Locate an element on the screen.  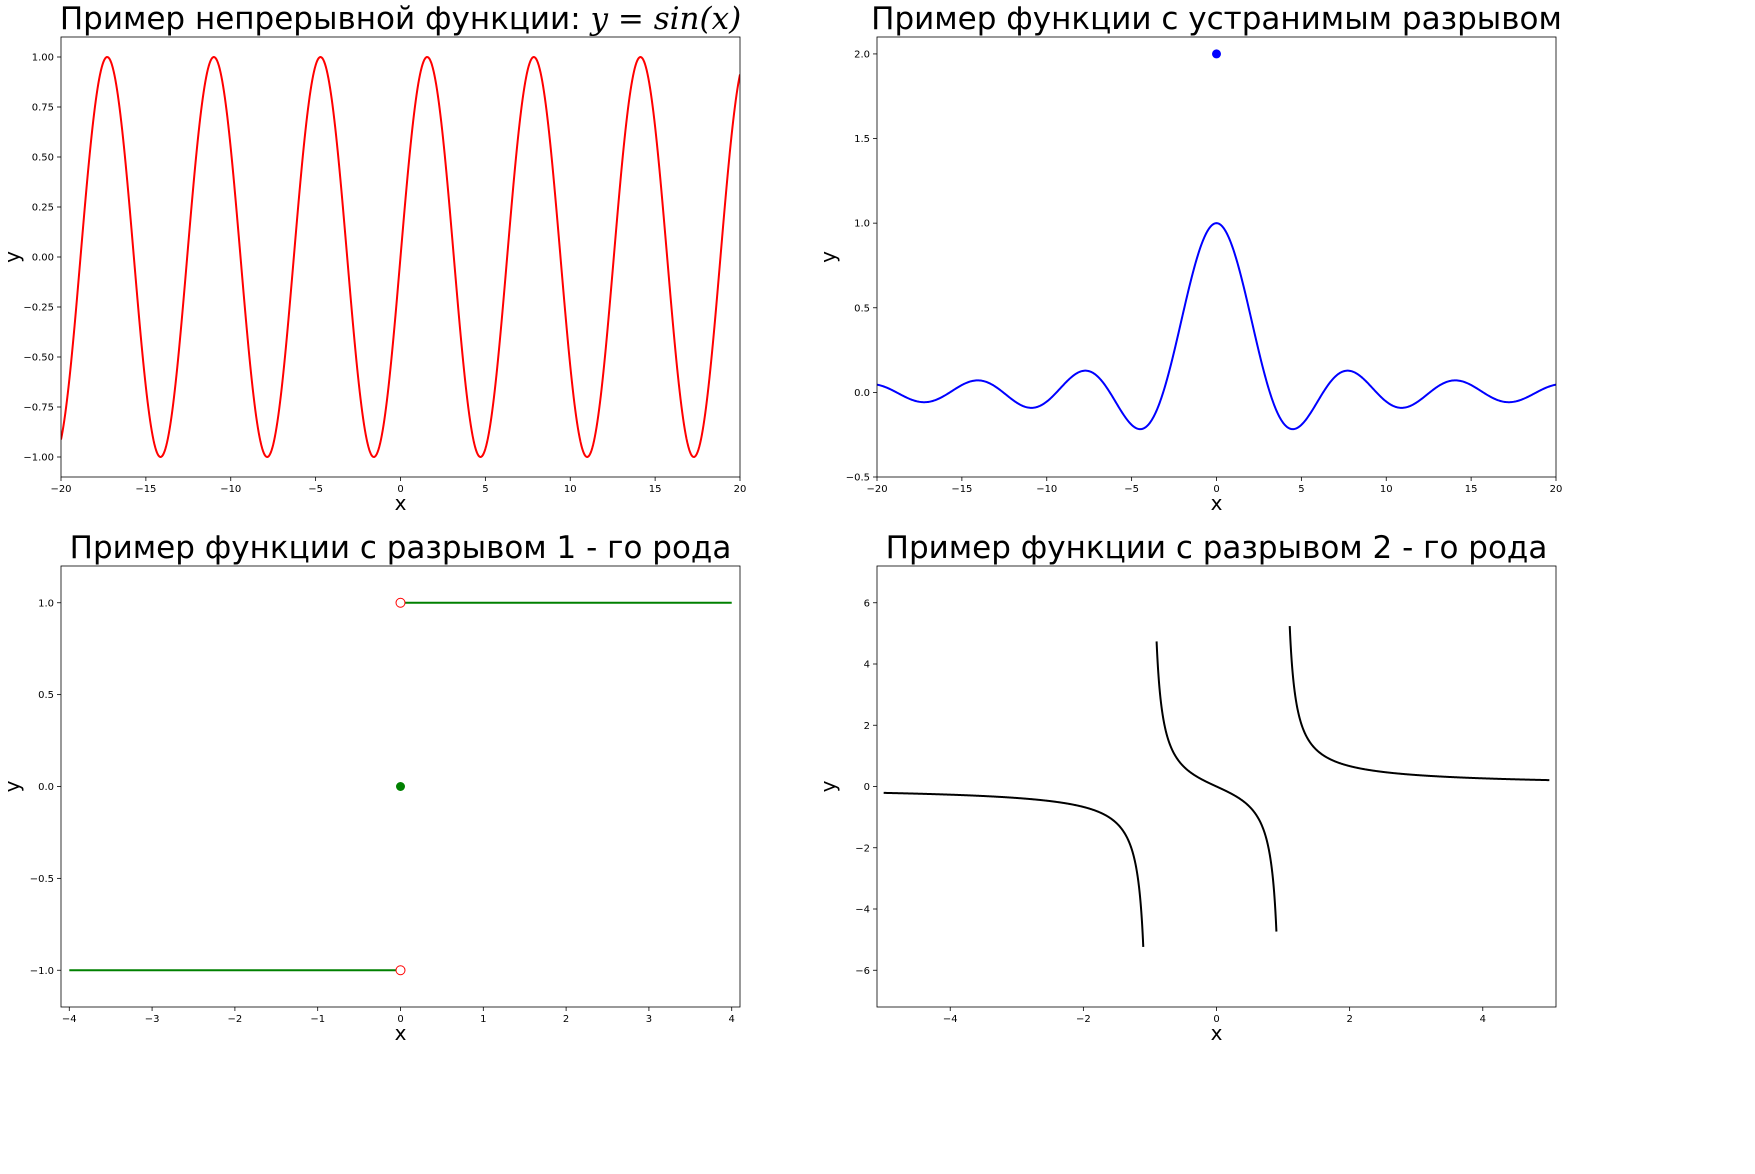
chart-title-formula: y = sin(x) is located at coordinates (665, 19).